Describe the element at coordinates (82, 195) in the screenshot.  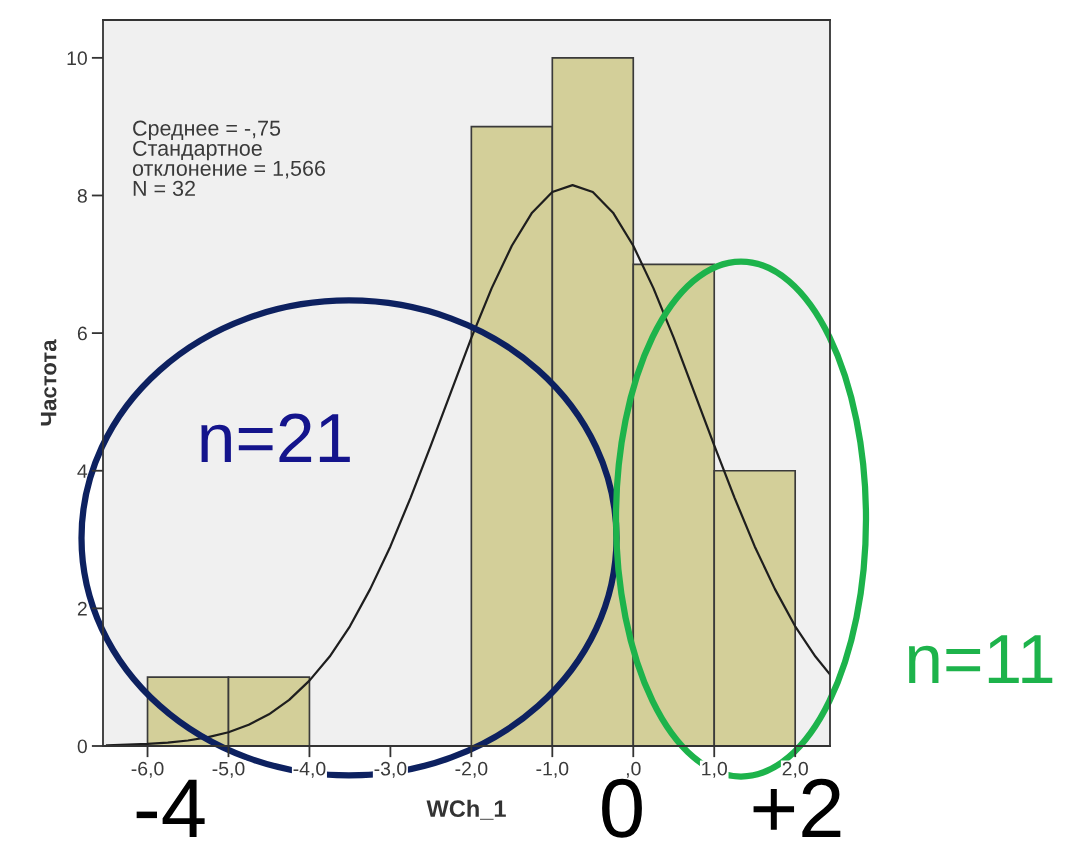
I see `y-tick-label: 8` at that location.